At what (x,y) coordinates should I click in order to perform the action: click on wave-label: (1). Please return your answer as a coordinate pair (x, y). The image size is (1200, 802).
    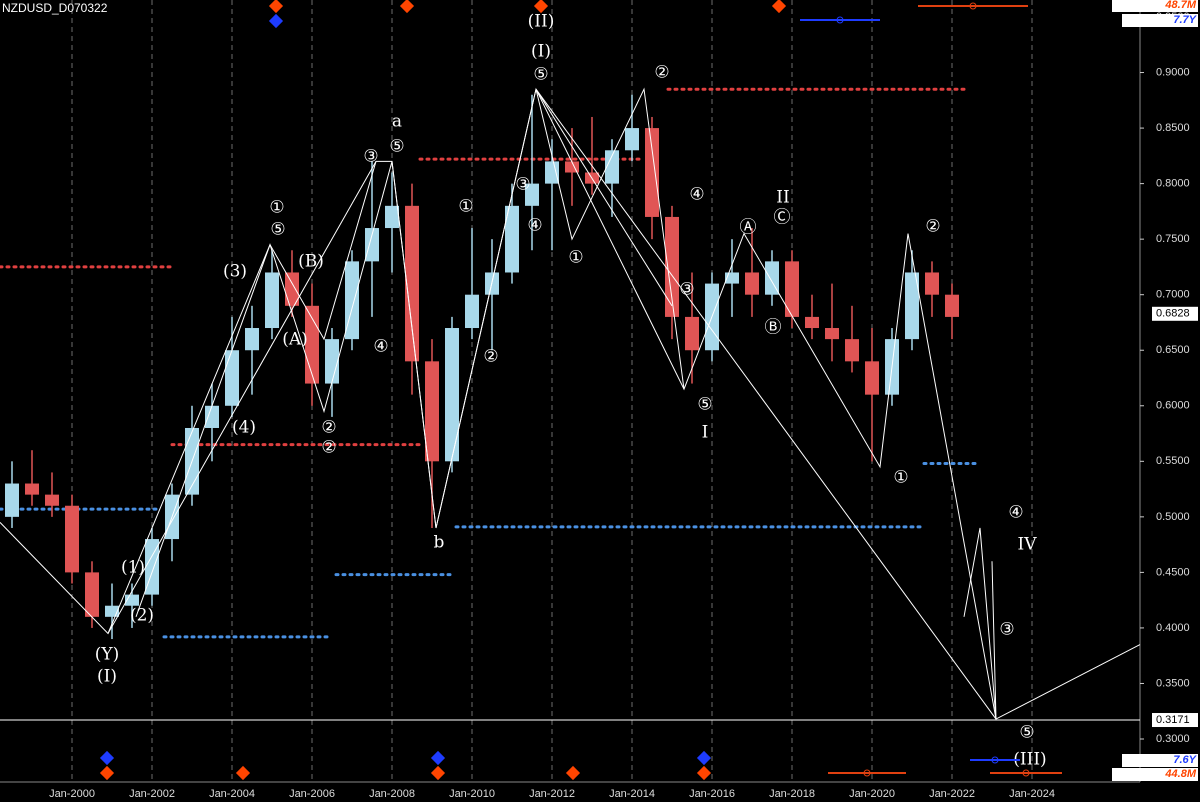
    Looking at the image, I should click on (133, 568).